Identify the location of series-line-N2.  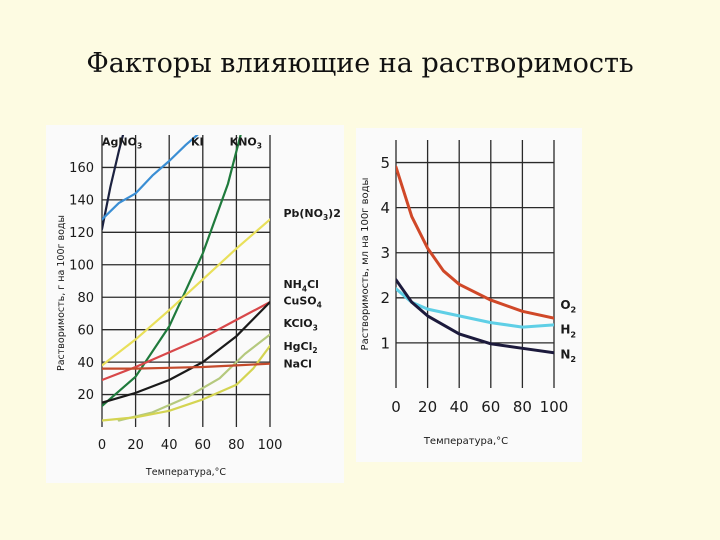
(475, 316).